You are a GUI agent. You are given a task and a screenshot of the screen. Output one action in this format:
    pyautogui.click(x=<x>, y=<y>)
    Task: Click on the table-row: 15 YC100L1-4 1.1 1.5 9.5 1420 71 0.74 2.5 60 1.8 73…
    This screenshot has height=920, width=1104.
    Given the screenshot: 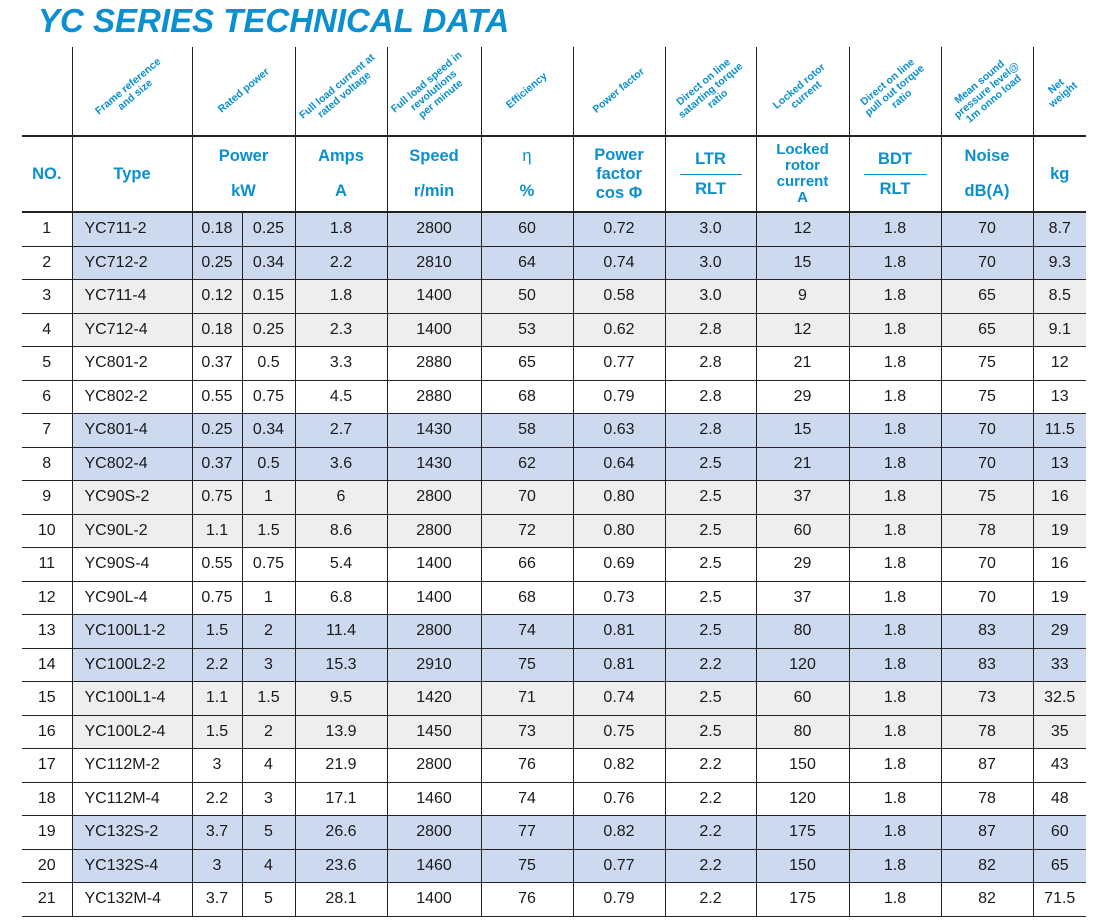 What is the action you would take?
    pyautogui.click(x=554, y=698)
    